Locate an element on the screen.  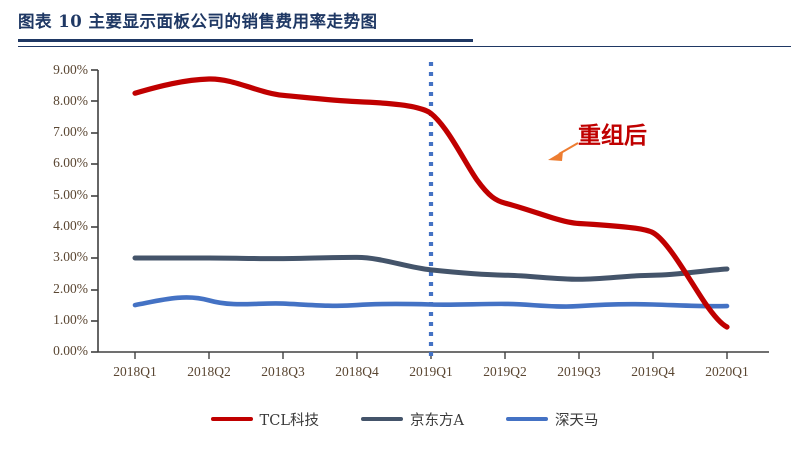
x-tick-label-7: 2019Q4 is located at coordinates (653, 371).